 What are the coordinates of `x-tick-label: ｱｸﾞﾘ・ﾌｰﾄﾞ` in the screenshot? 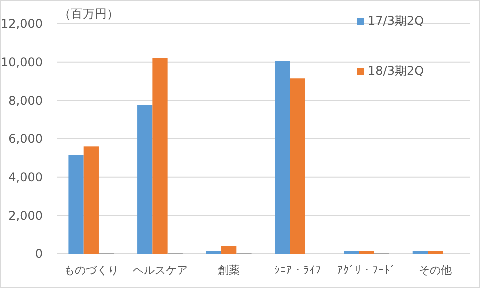 It's located at (366, 270).